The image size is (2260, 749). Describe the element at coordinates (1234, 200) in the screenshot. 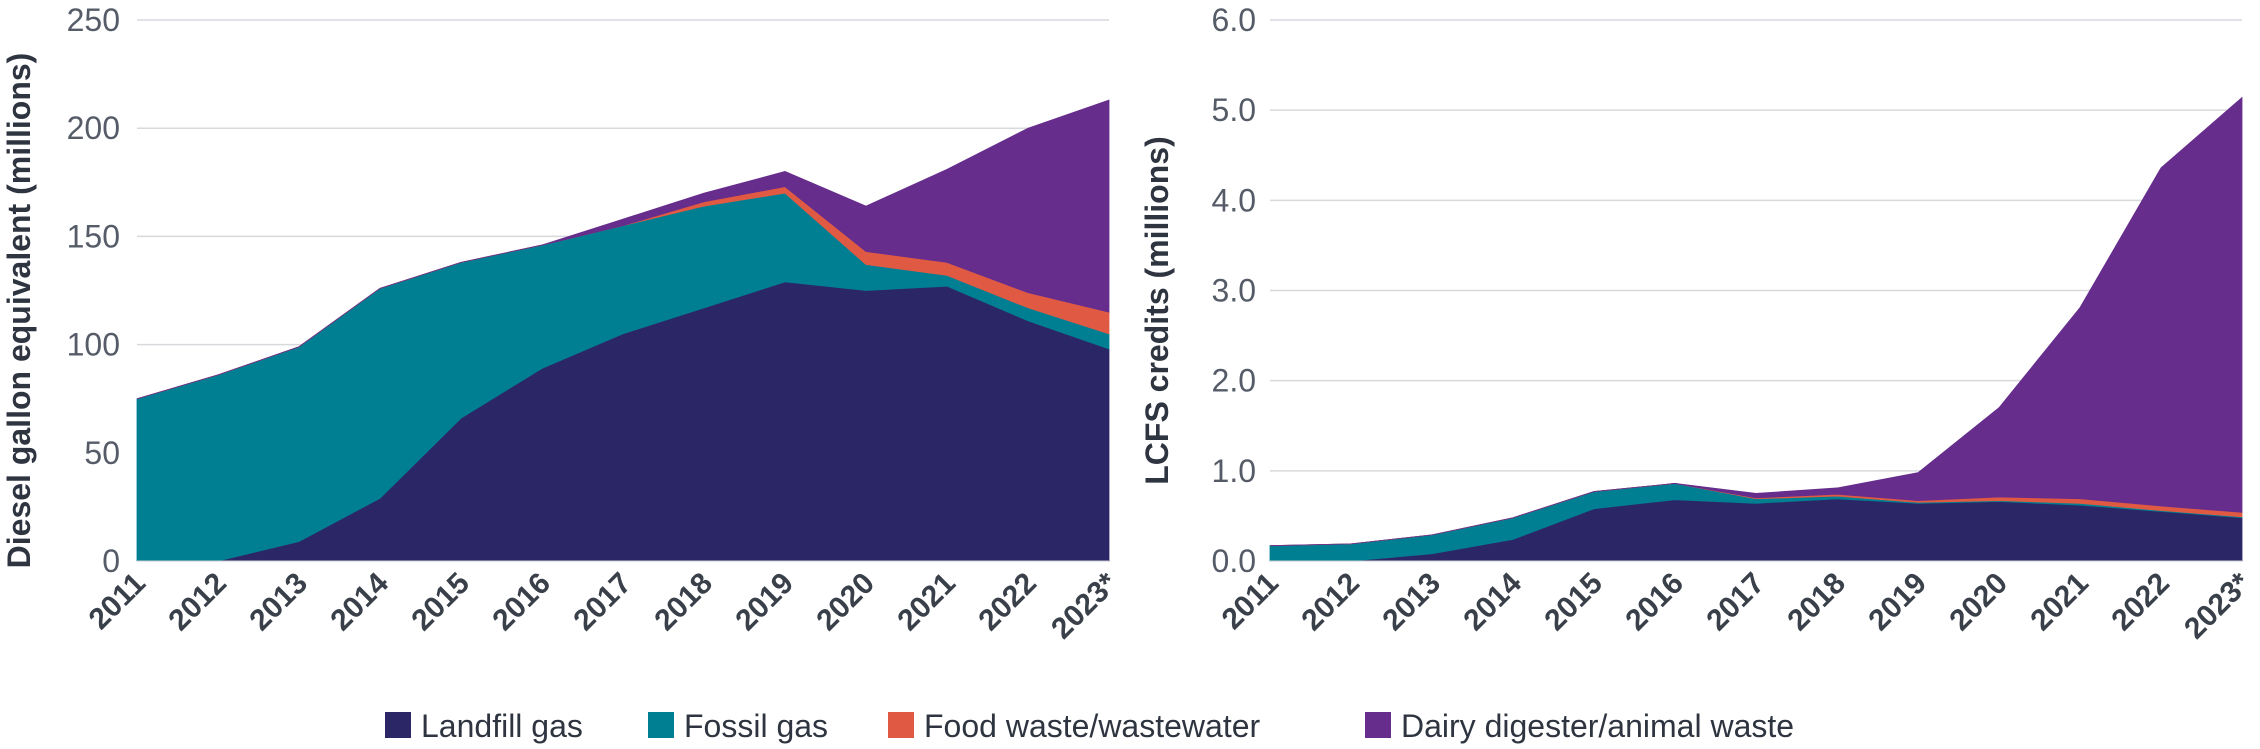

I see `y-tick-label: 4.0` at that location.